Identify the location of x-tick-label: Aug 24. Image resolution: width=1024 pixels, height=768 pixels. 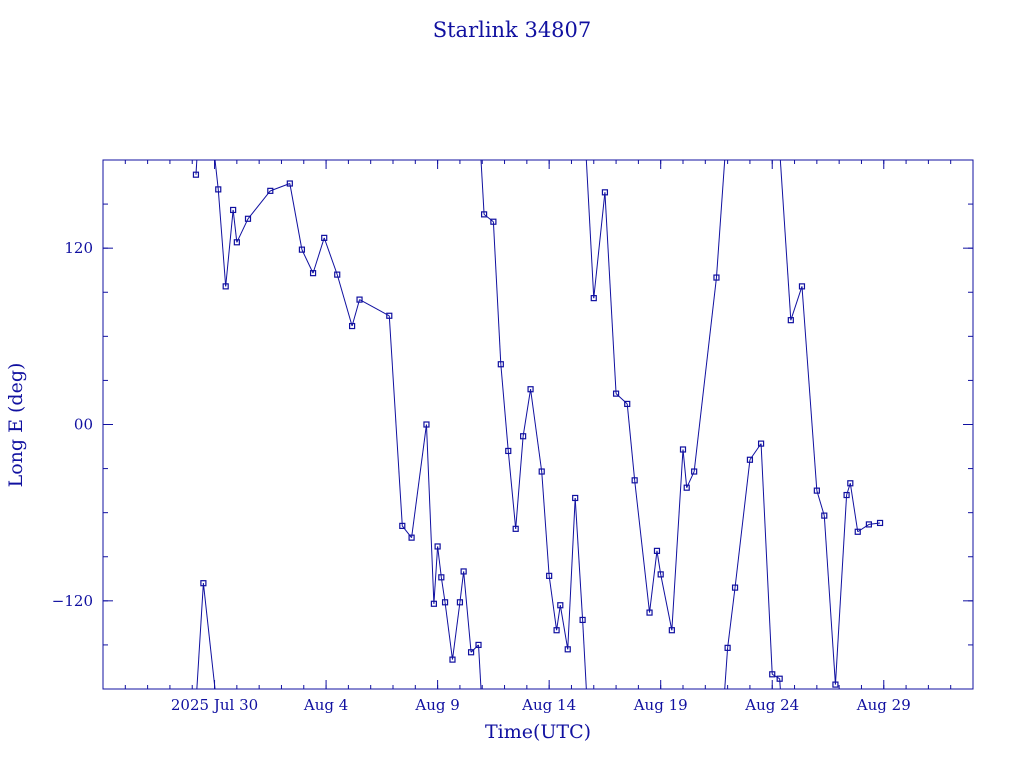
(771, 705).